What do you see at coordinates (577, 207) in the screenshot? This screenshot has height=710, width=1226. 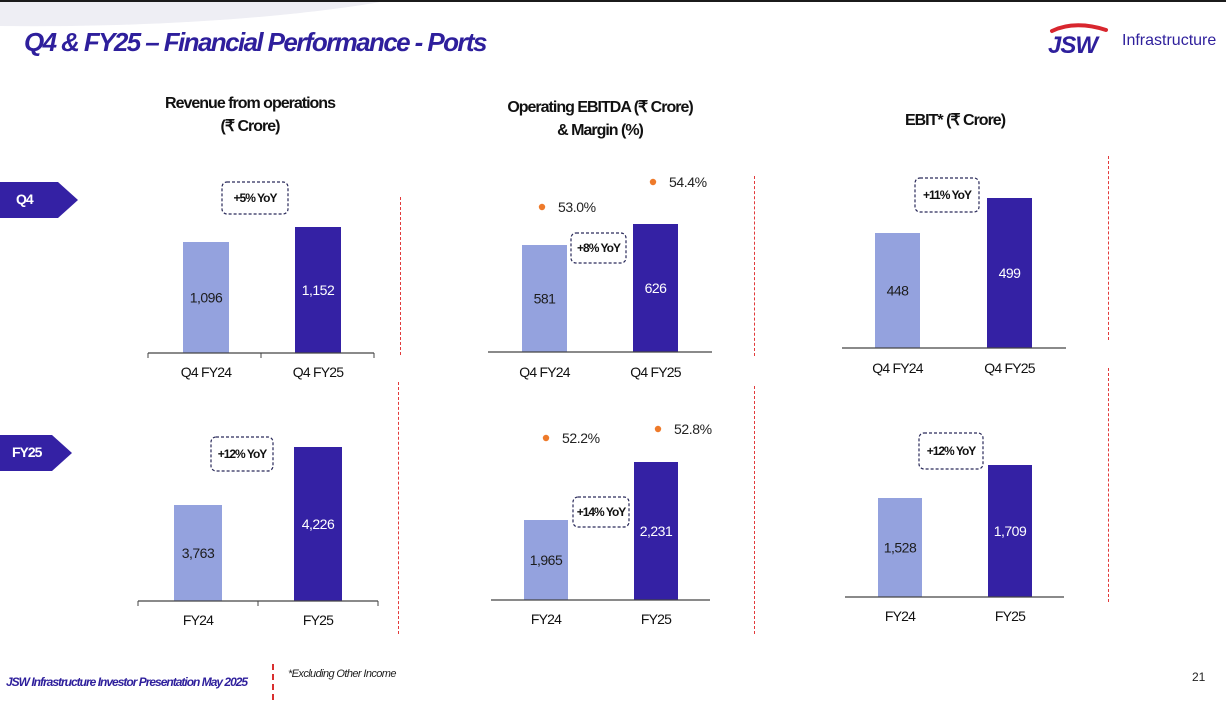 I see `margin-label: 53.0%` at bounding box center [577, 207].